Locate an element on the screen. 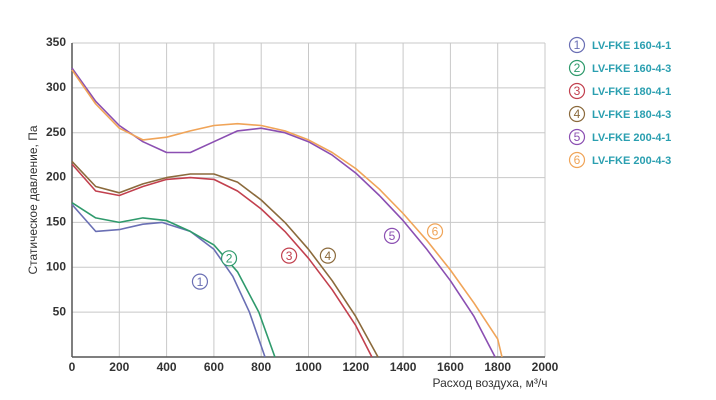  legend-label: LV-FKE 200-4-3 is located at coordinates (631, 161).